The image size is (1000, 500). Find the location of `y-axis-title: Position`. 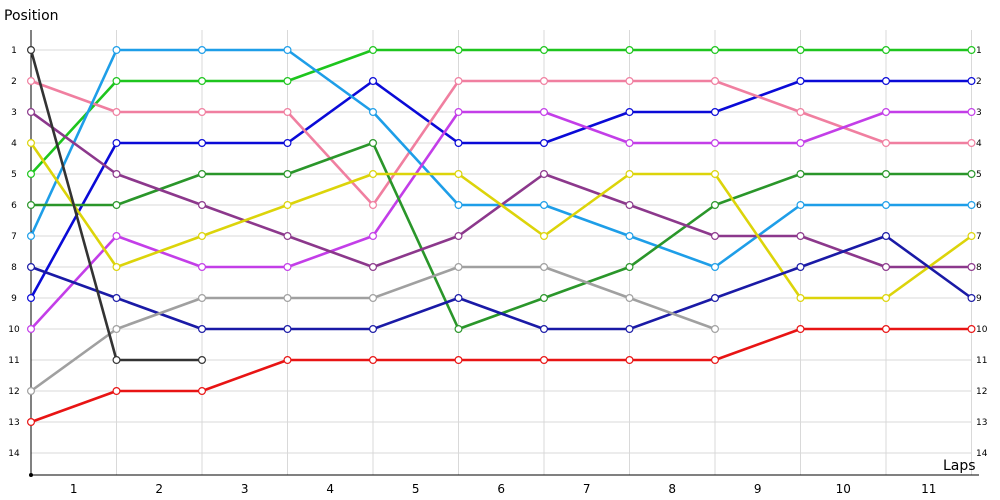

y-axis-title: Position is located at coordinates (31, 16).